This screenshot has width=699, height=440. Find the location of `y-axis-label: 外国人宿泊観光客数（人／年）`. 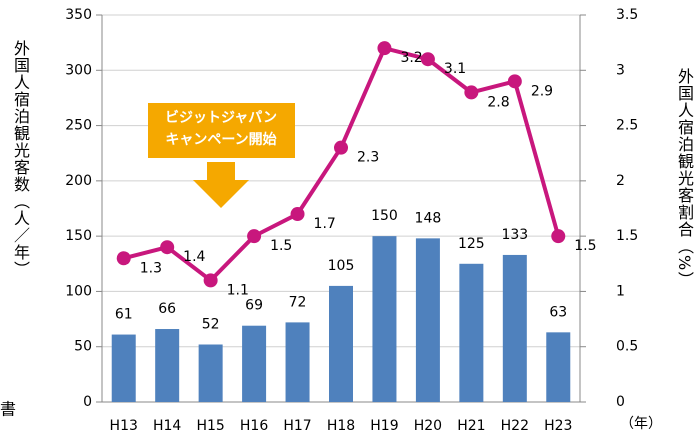

y-axis-label: 外国人宿泊観光客数（人／年） is located at coordinates (20, 159).